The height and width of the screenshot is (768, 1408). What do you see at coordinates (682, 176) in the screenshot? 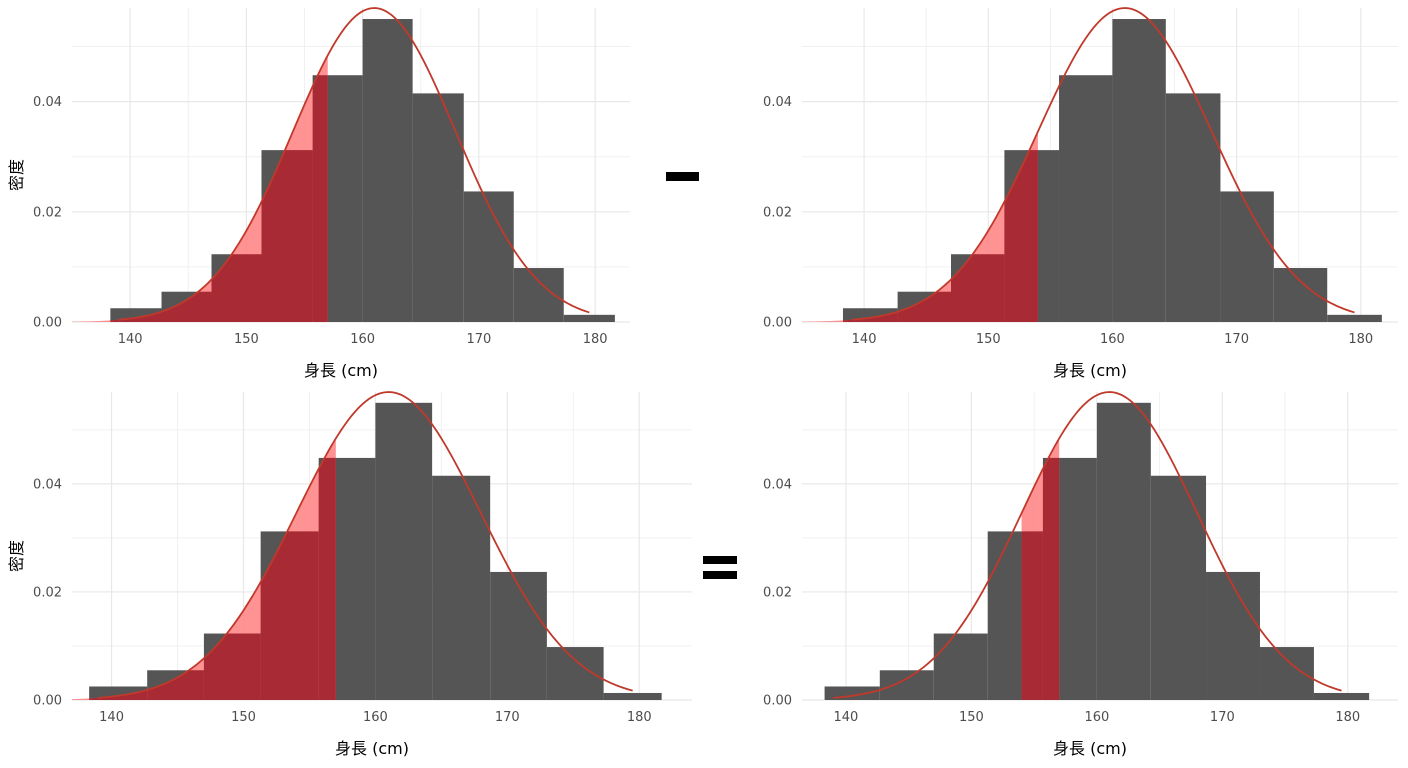
I see `minus-operator` at bounding box center [682, 176].